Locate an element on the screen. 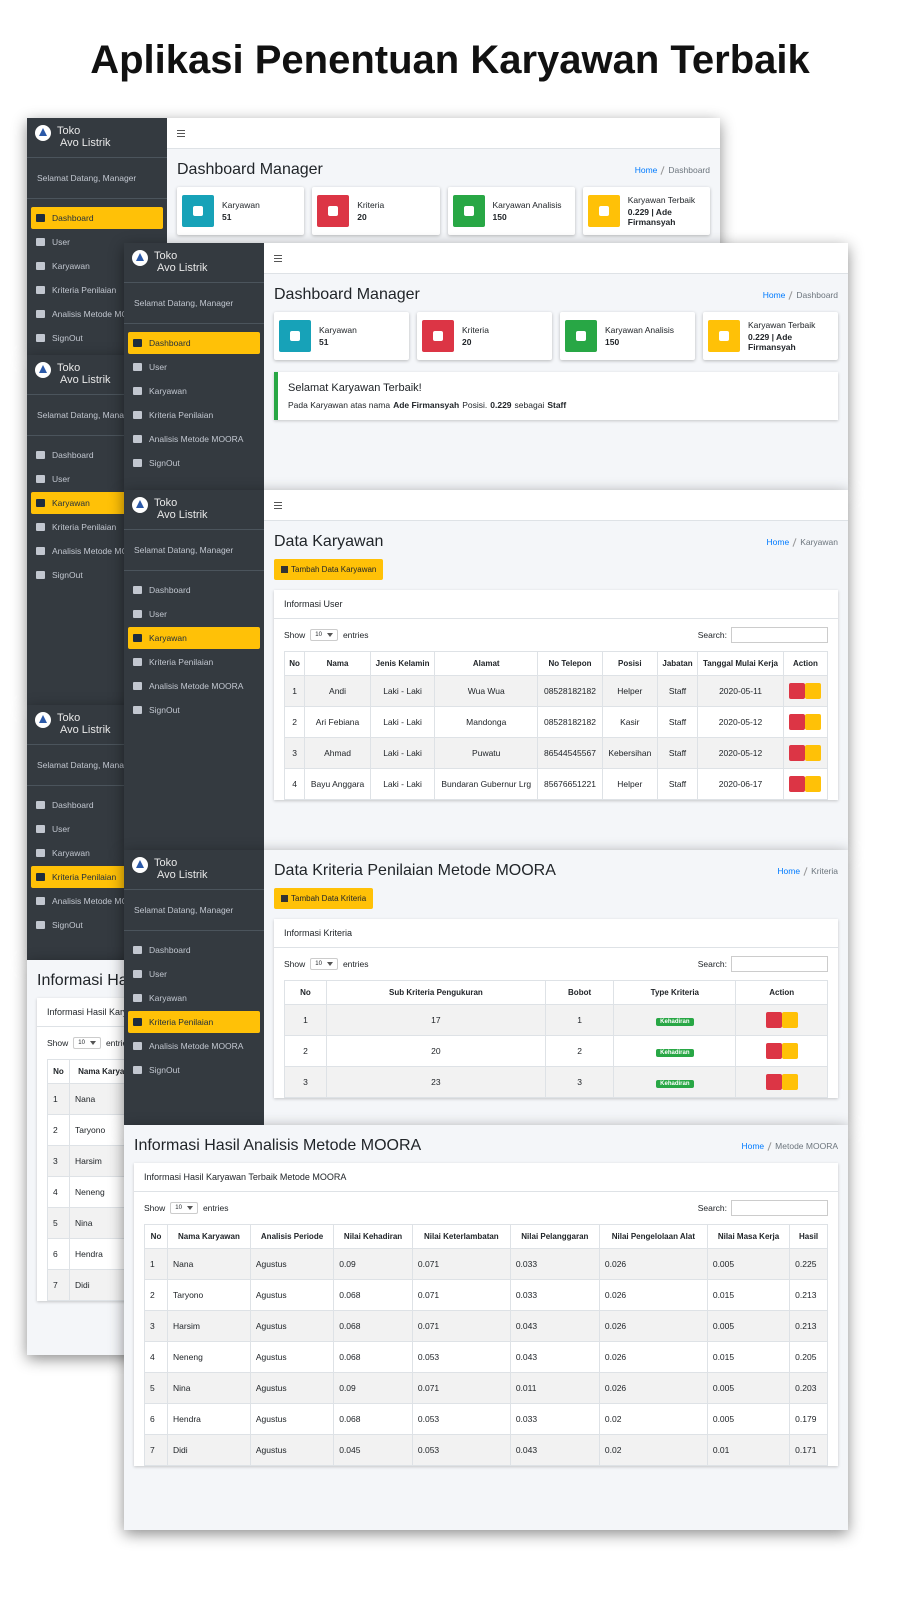 The image size is (900, 1600). column-header: Jabatan is located at coordinates (677, 663).